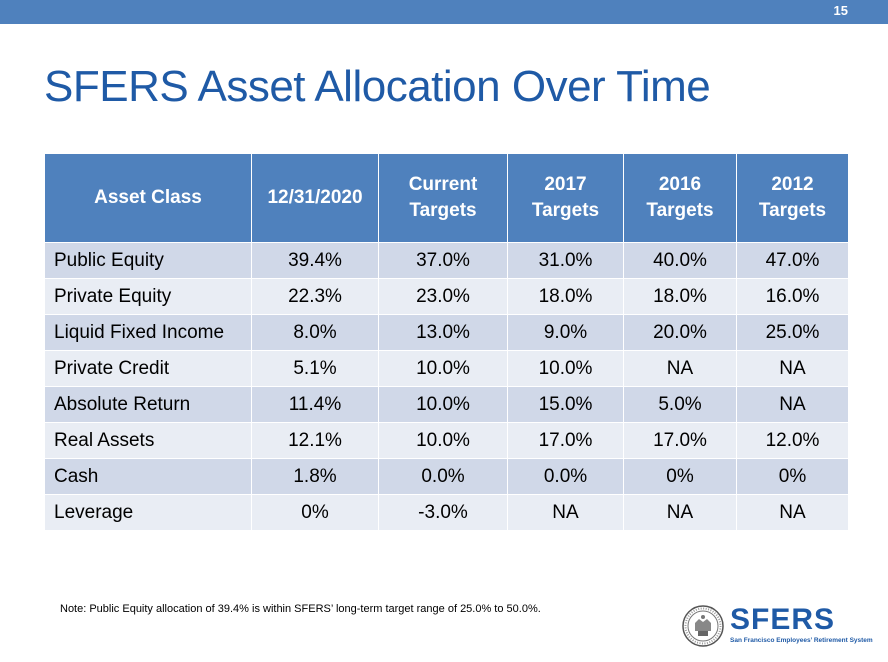 This screenshot has width=888, height=662. What do you see at coordinates (315, 476) in the screenshot?
I see `table-cell: 1.8%` at bounding box center [315, 476].